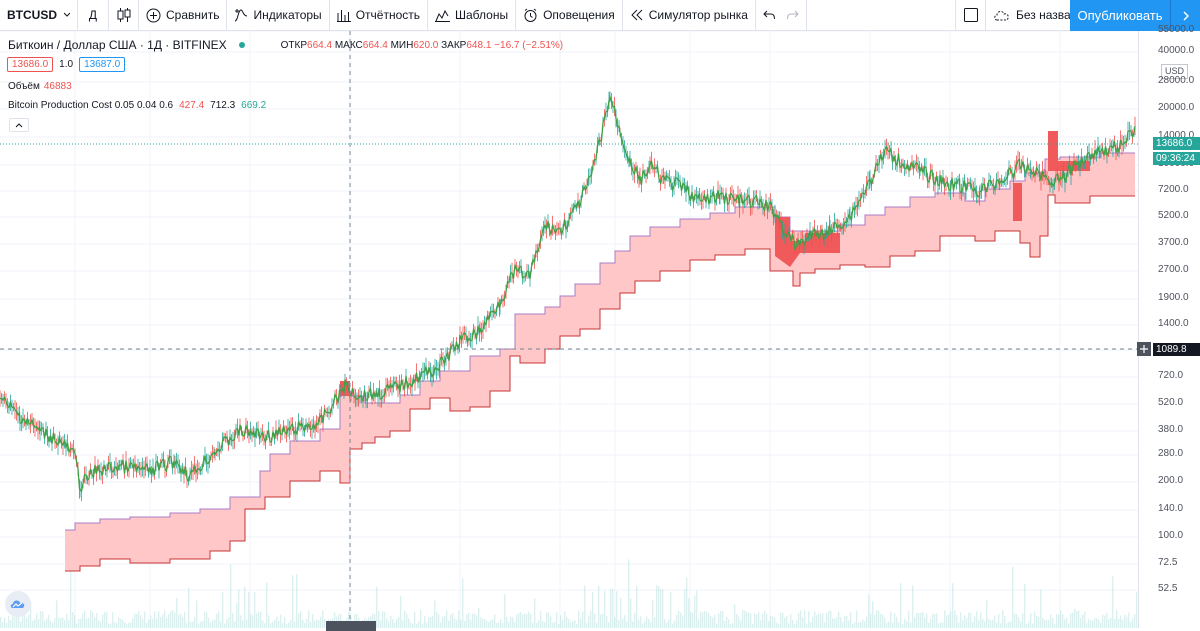  What do you see at coordinates (102, 64) in the screenshot?
I see `buy-price-button: 13687.0` at bounding box center [102, 64].